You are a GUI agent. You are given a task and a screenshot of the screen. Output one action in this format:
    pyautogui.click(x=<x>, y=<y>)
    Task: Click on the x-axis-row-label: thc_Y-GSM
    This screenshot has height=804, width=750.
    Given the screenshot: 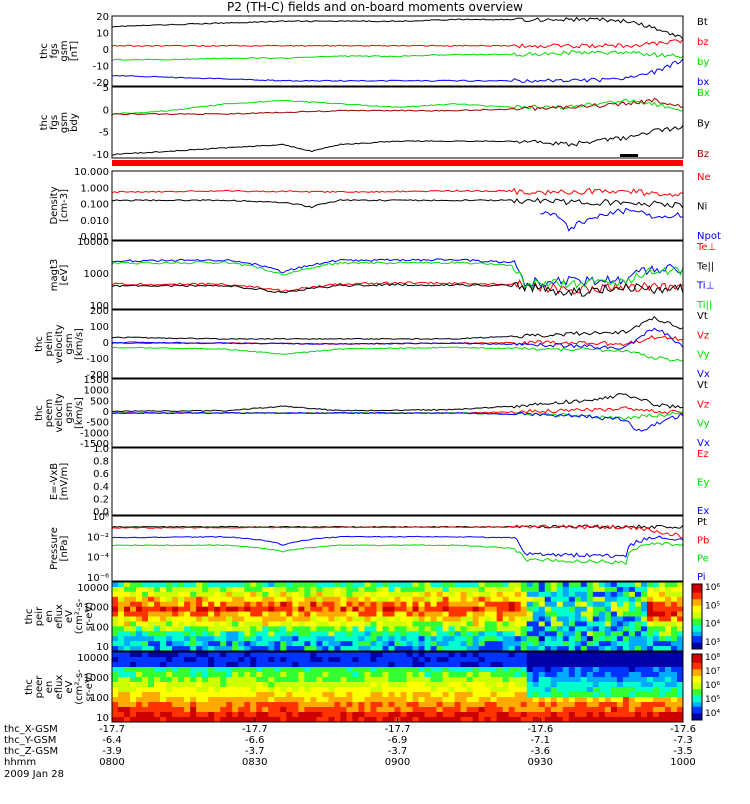 What is the action you would take?
    pyautogui.click(x=30, y=740)
    